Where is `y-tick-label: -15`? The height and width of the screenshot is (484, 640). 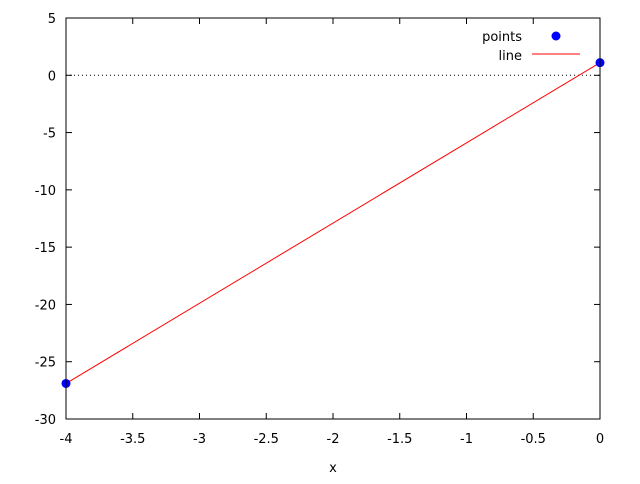
y-tick-label: -15 is located at coordinates (45, 248).